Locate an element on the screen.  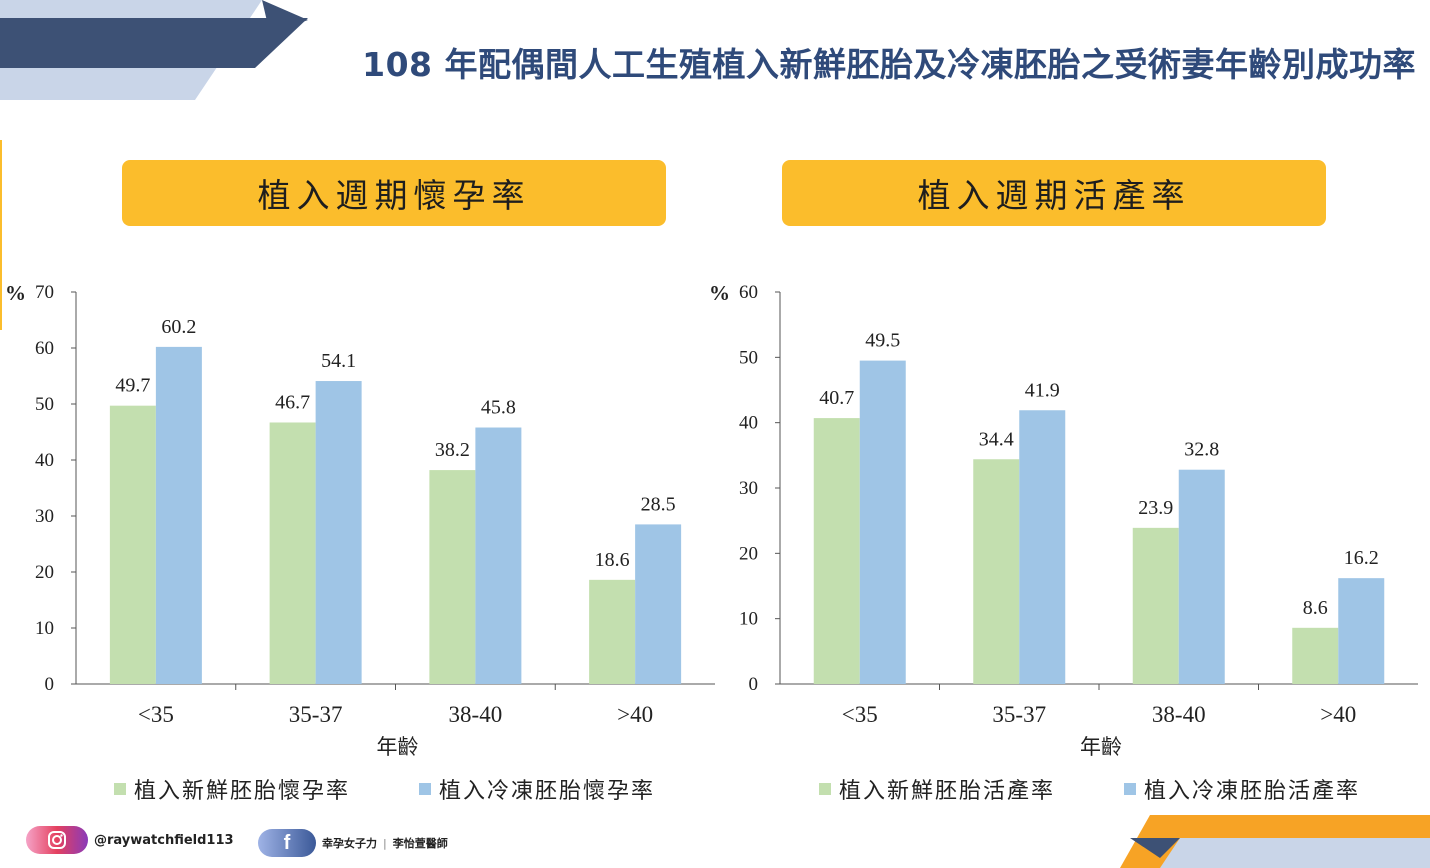
data-label: 34.4 is located at coordinates (996, 439).